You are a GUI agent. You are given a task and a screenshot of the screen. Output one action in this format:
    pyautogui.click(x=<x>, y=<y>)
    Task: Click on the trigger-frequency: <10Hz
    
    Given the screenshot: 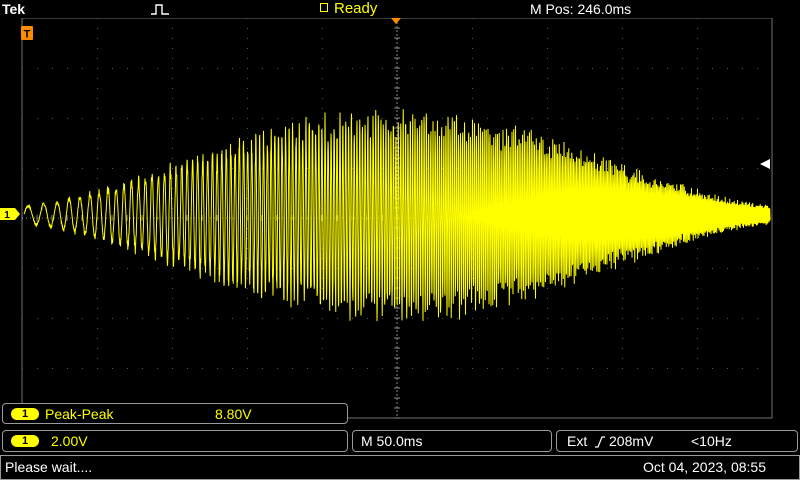 What is the action you would take?
    pyautogui.click(x=711, y=441)
    